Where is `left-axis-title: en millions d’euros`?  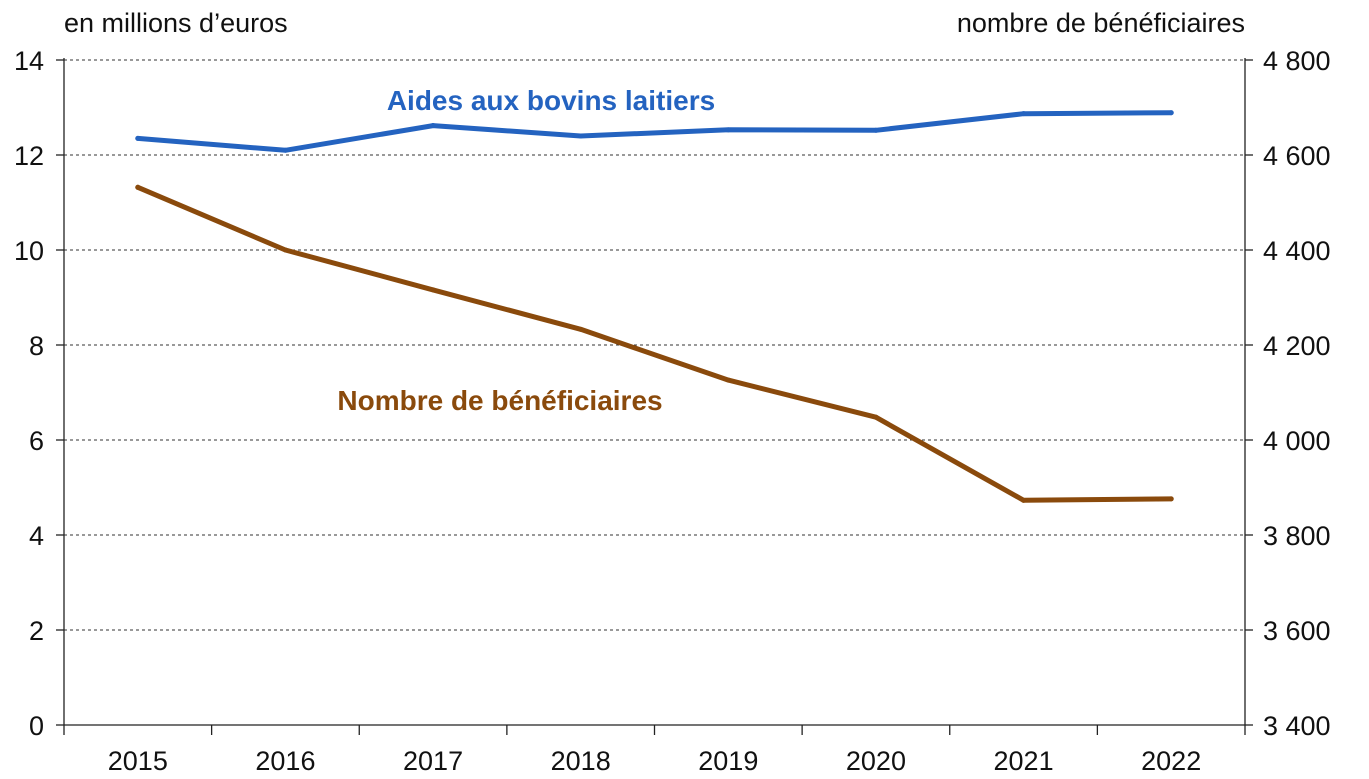 left-axis-title: en millions d’euros is located at coordinates (176, 23).